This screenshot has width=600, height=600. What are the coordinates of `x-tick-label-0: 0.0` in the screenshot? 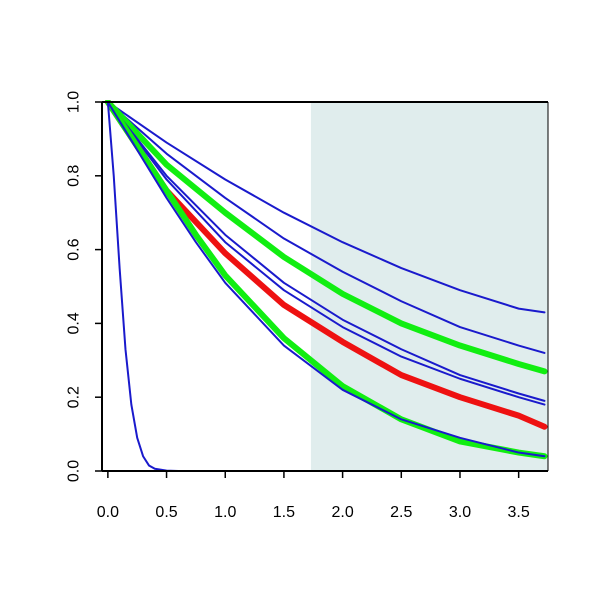 It's located at (108, 512).